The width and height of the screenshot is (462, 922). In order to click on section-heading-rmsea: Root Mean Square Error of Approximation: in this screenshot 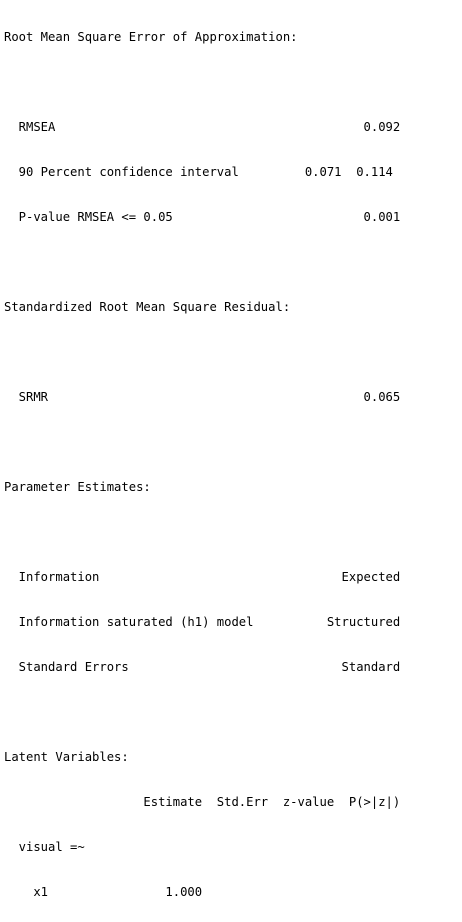, I will do `click(151, 37)`.